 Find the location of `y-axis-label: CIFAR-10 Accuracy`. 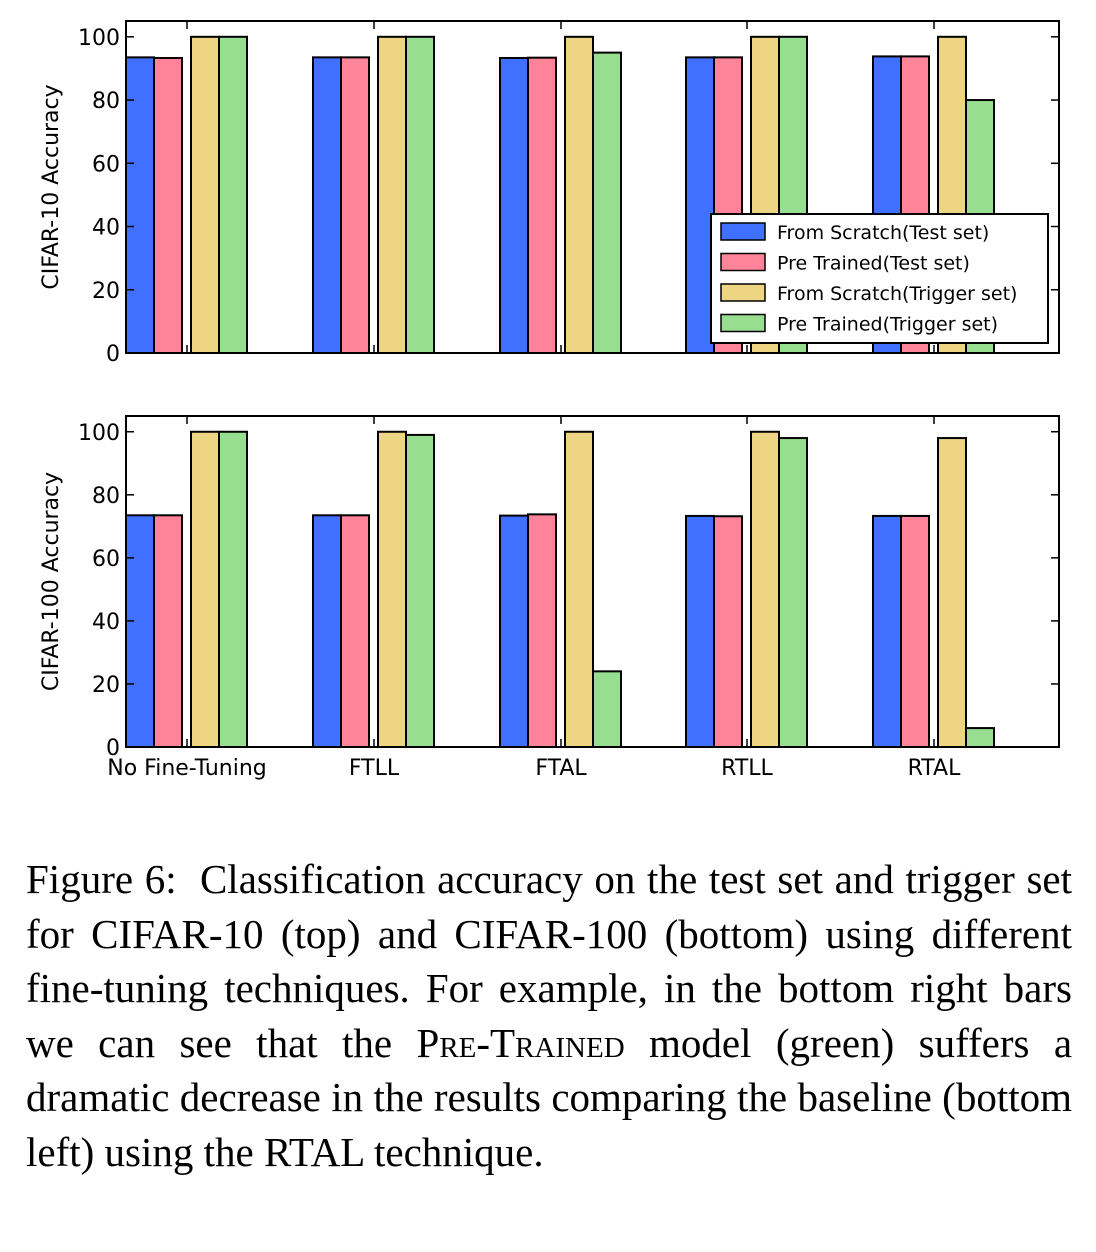

y-axis-label: CIFAR-10 Accuracy is located at coordinates (51, 186).